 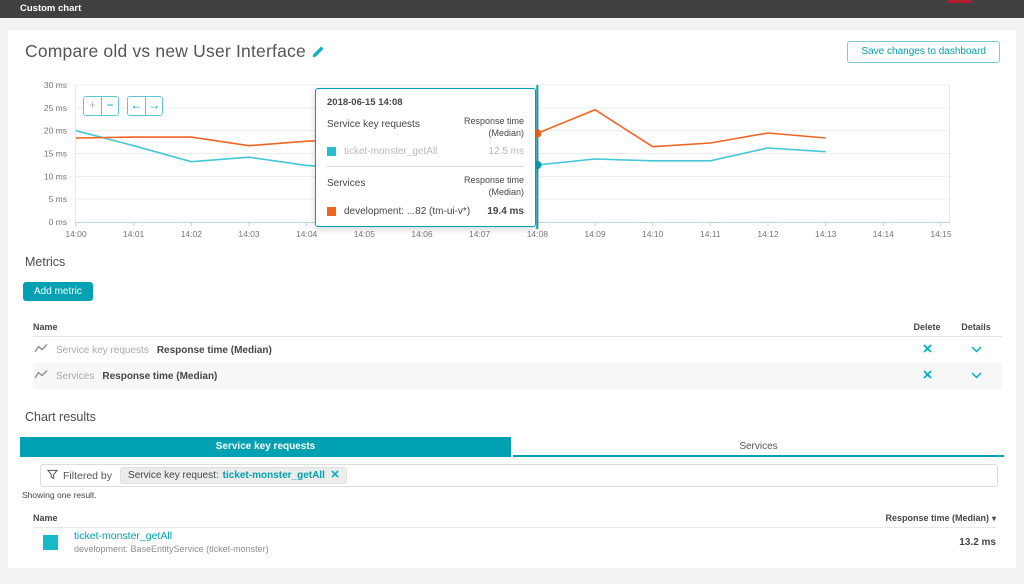 What do you see at coordinates (927, 327) in the screenshot?
I see `metrics-delete-header: Delete` at bounding box center [927, 327].